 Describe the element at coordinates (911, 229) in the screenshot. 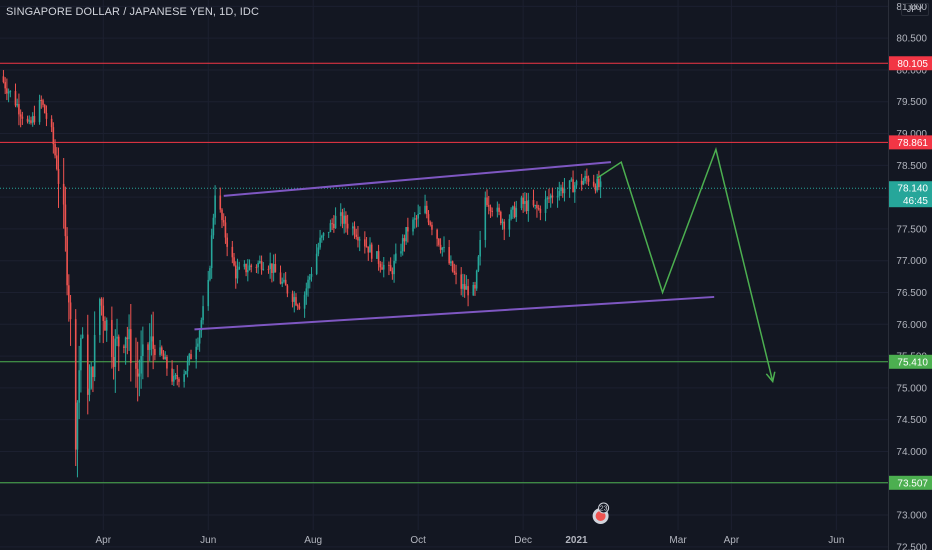

I see `price-tick-label: 77.500` at that location.